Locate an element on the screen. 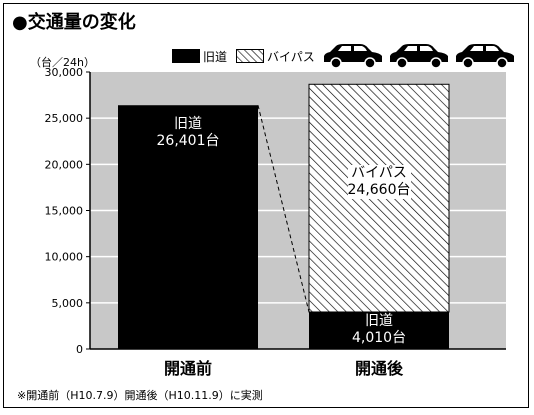  data-label-after-old-road: 旧道 4,010台 is located at coordinates (379, 330).